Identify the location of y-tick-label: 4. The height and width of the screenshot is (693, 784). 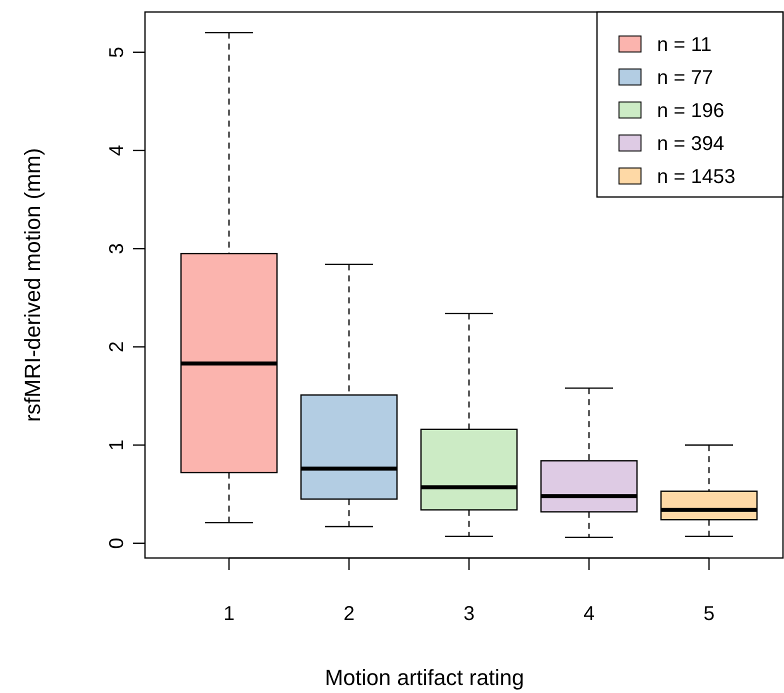
(117, 150).